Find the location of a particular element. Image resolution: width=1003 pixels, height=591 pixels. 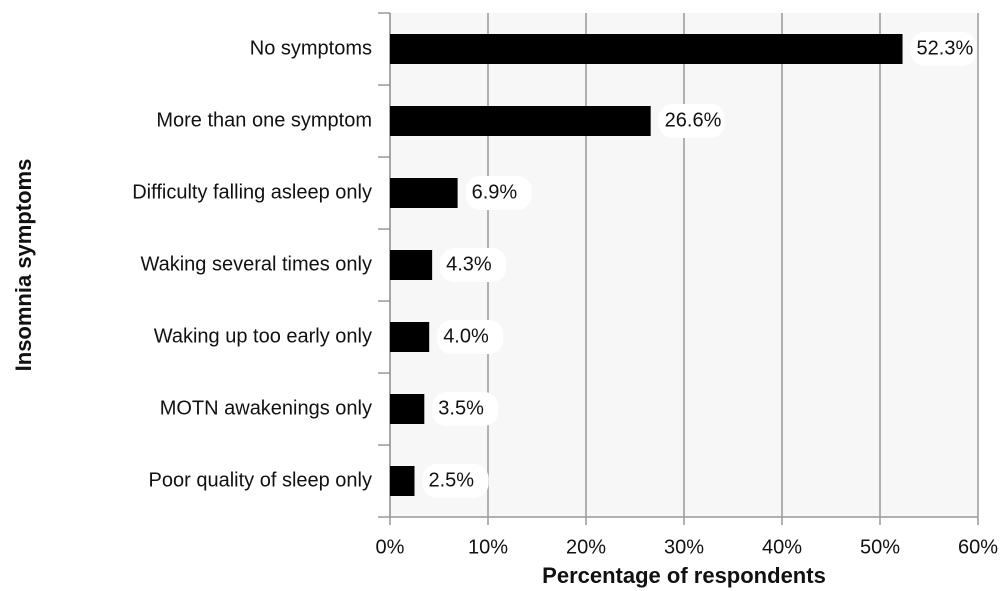

y-tick-label: Poor quality of sleep only is located at coordinates (260, 480).